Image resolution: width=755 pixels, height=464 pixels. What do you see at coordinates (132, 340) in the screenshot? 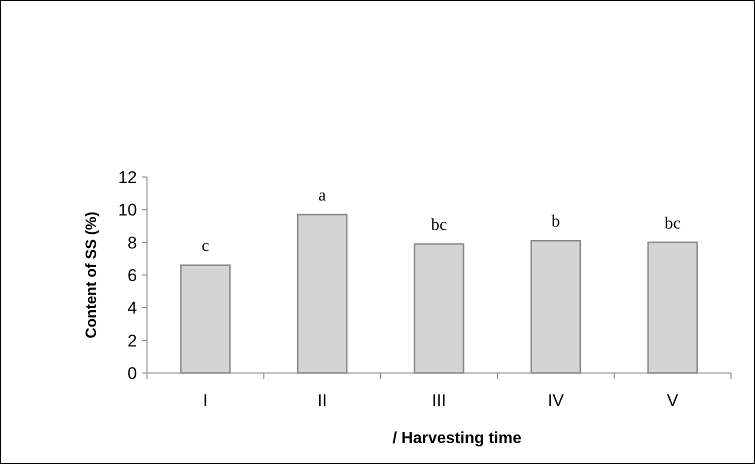
I see `y-tick-label: 2` at bounding box center [132, 340].